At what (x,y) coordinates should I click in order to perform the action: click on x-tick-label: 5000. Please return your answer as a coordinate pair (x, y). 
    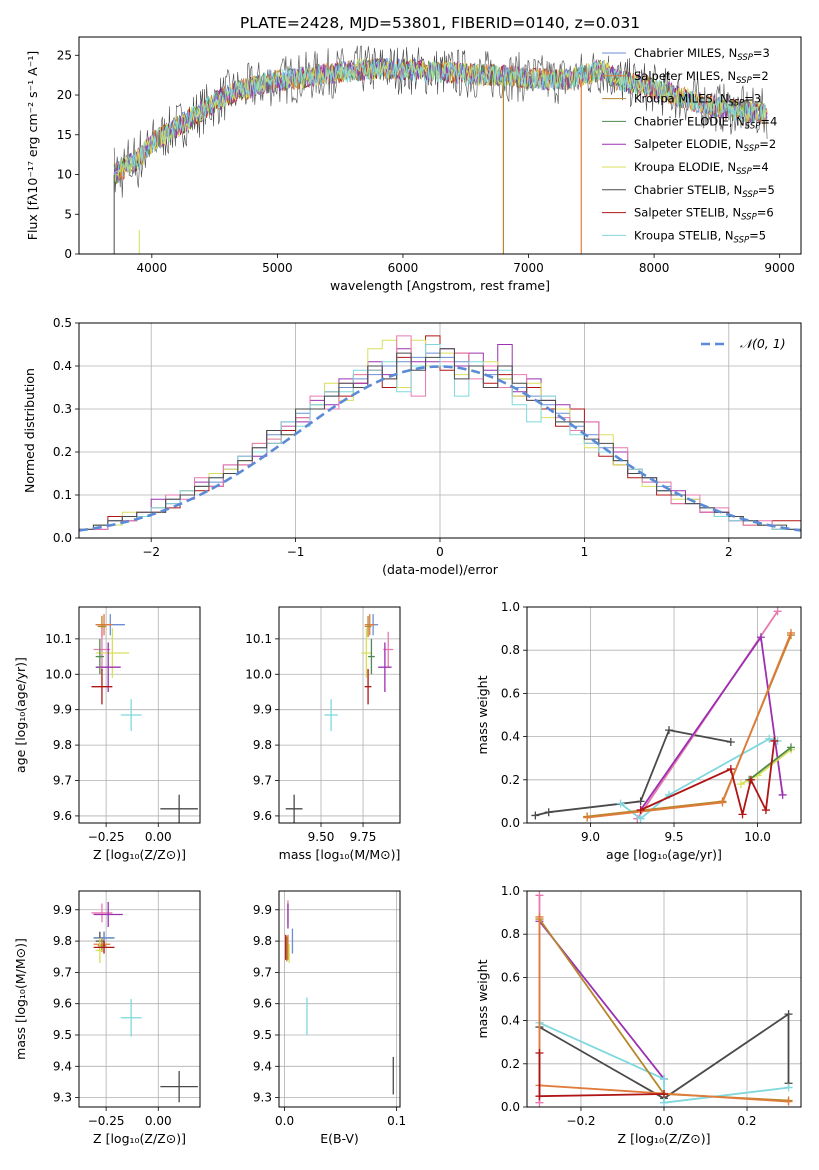
    Looking at the image, I should click on (277, 268).